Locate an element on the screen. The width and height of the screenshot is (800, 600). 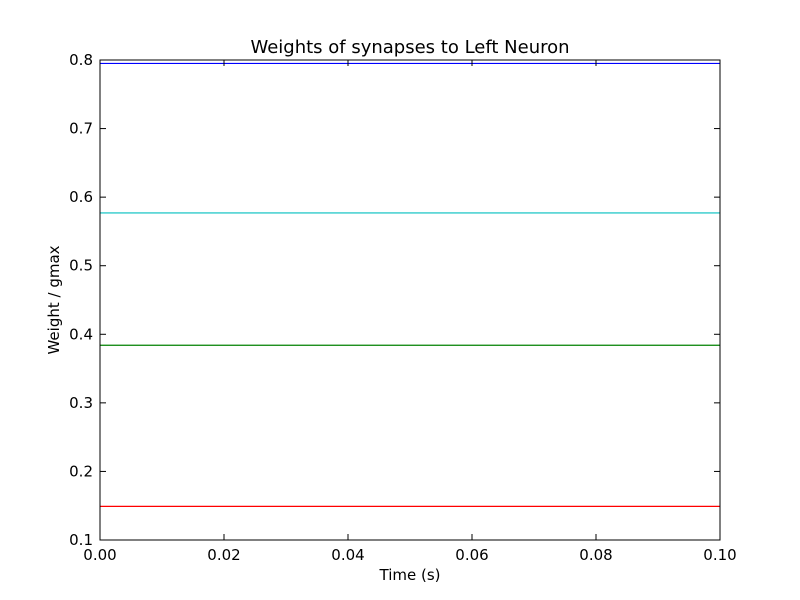
x-tick-label: 0.00 is located at coordinates (99, 555).